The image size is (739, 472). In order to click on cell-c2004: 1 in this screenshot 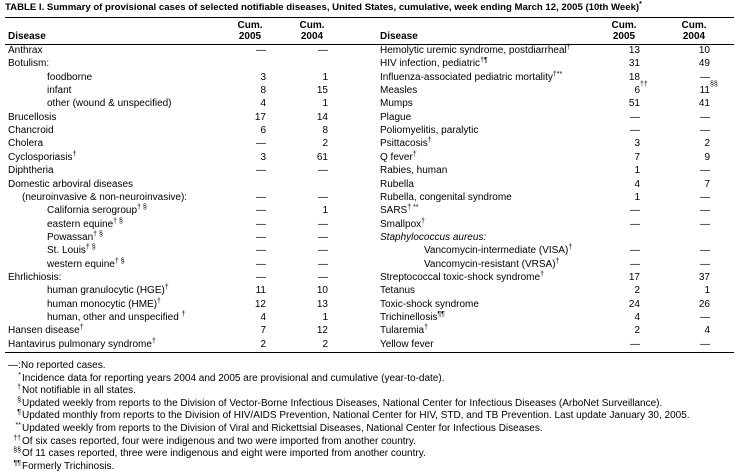, I will do `click(303, 78)`.